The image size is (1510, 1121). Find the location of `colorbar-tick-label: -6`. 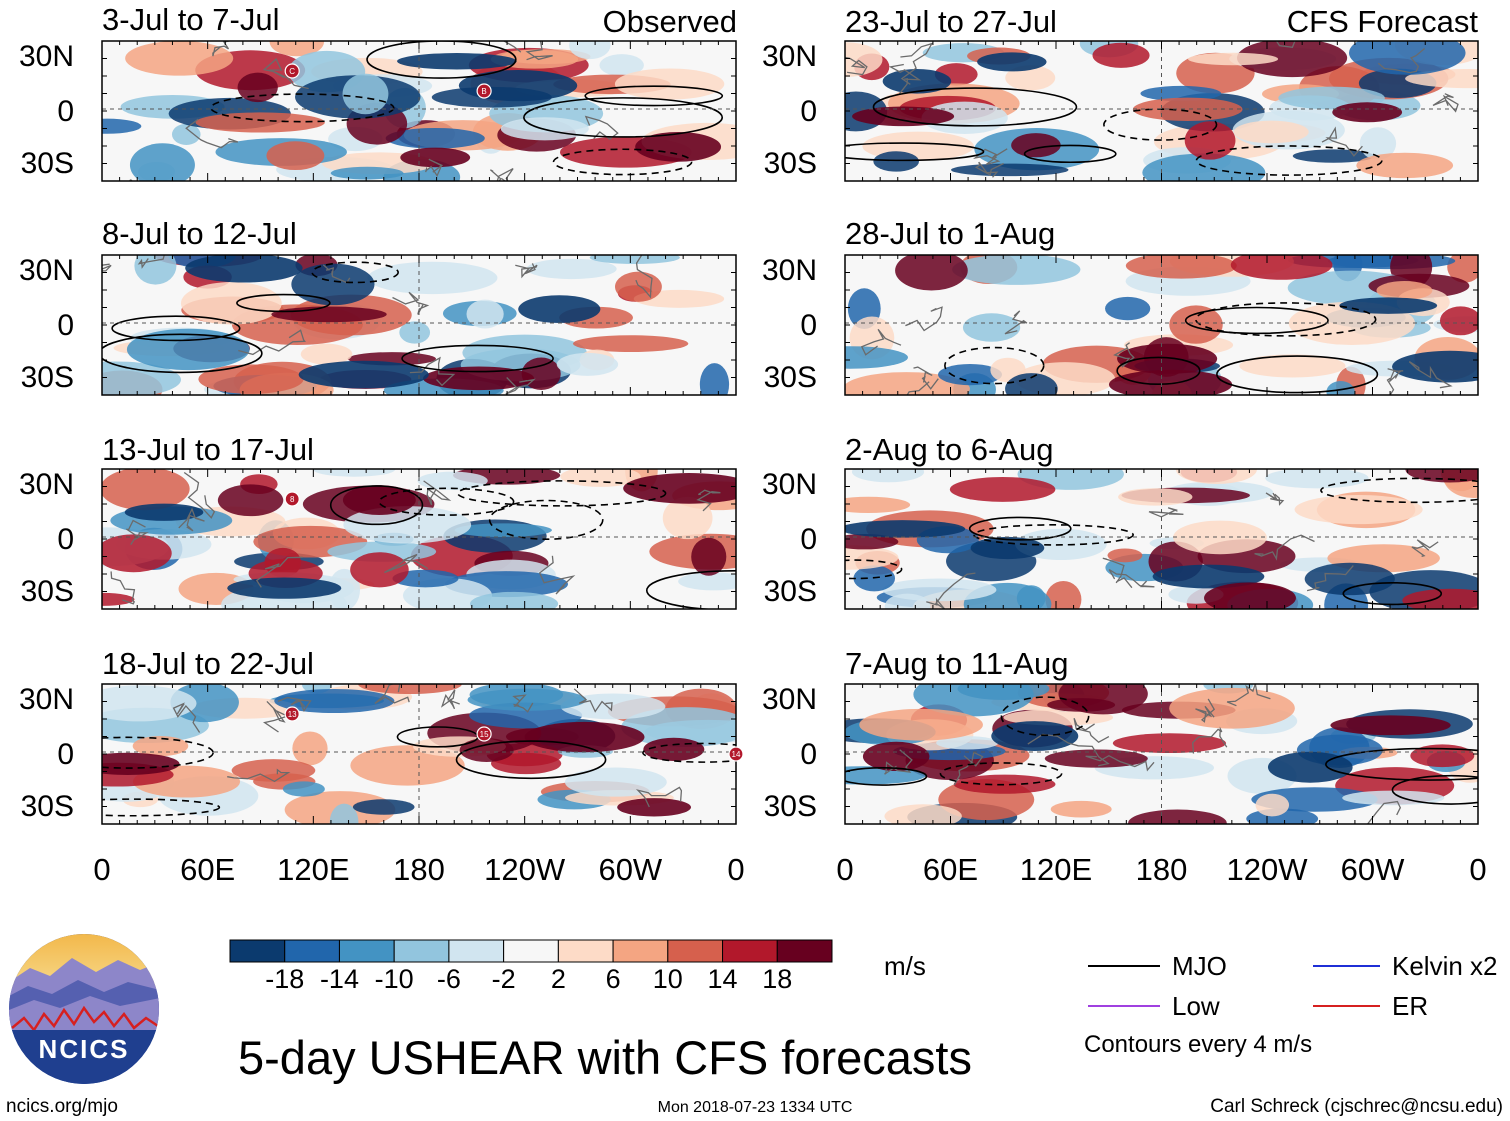

colorbar-tick-label: -6 is located at coordinates (449, 979).